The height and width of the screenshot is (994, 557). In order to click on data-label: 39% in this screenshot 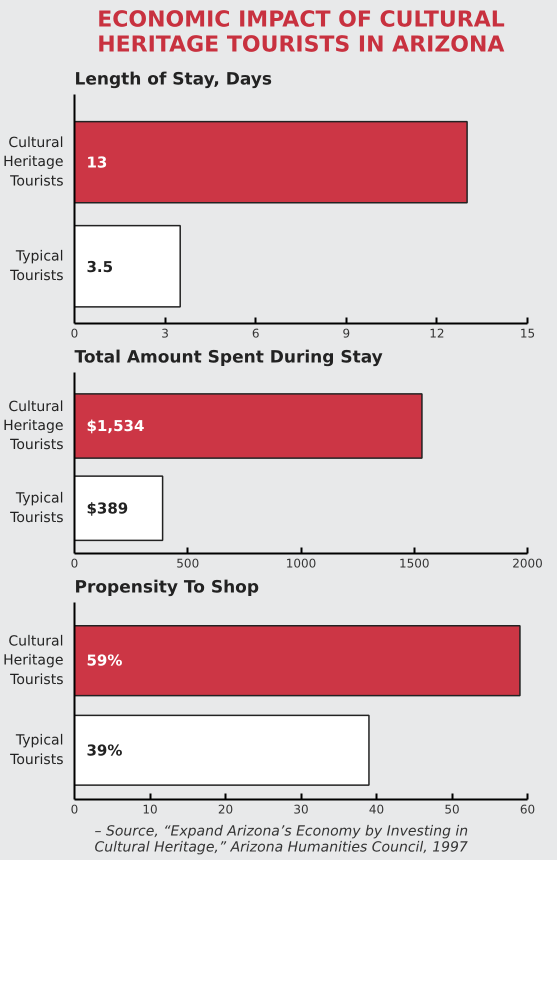, I will do `click(104, 750)`.